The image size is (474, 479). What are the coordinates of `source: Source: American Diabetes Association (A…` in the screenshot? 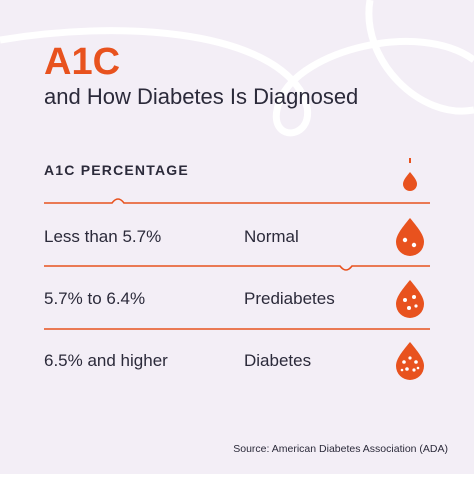 It's located at (340, 449).